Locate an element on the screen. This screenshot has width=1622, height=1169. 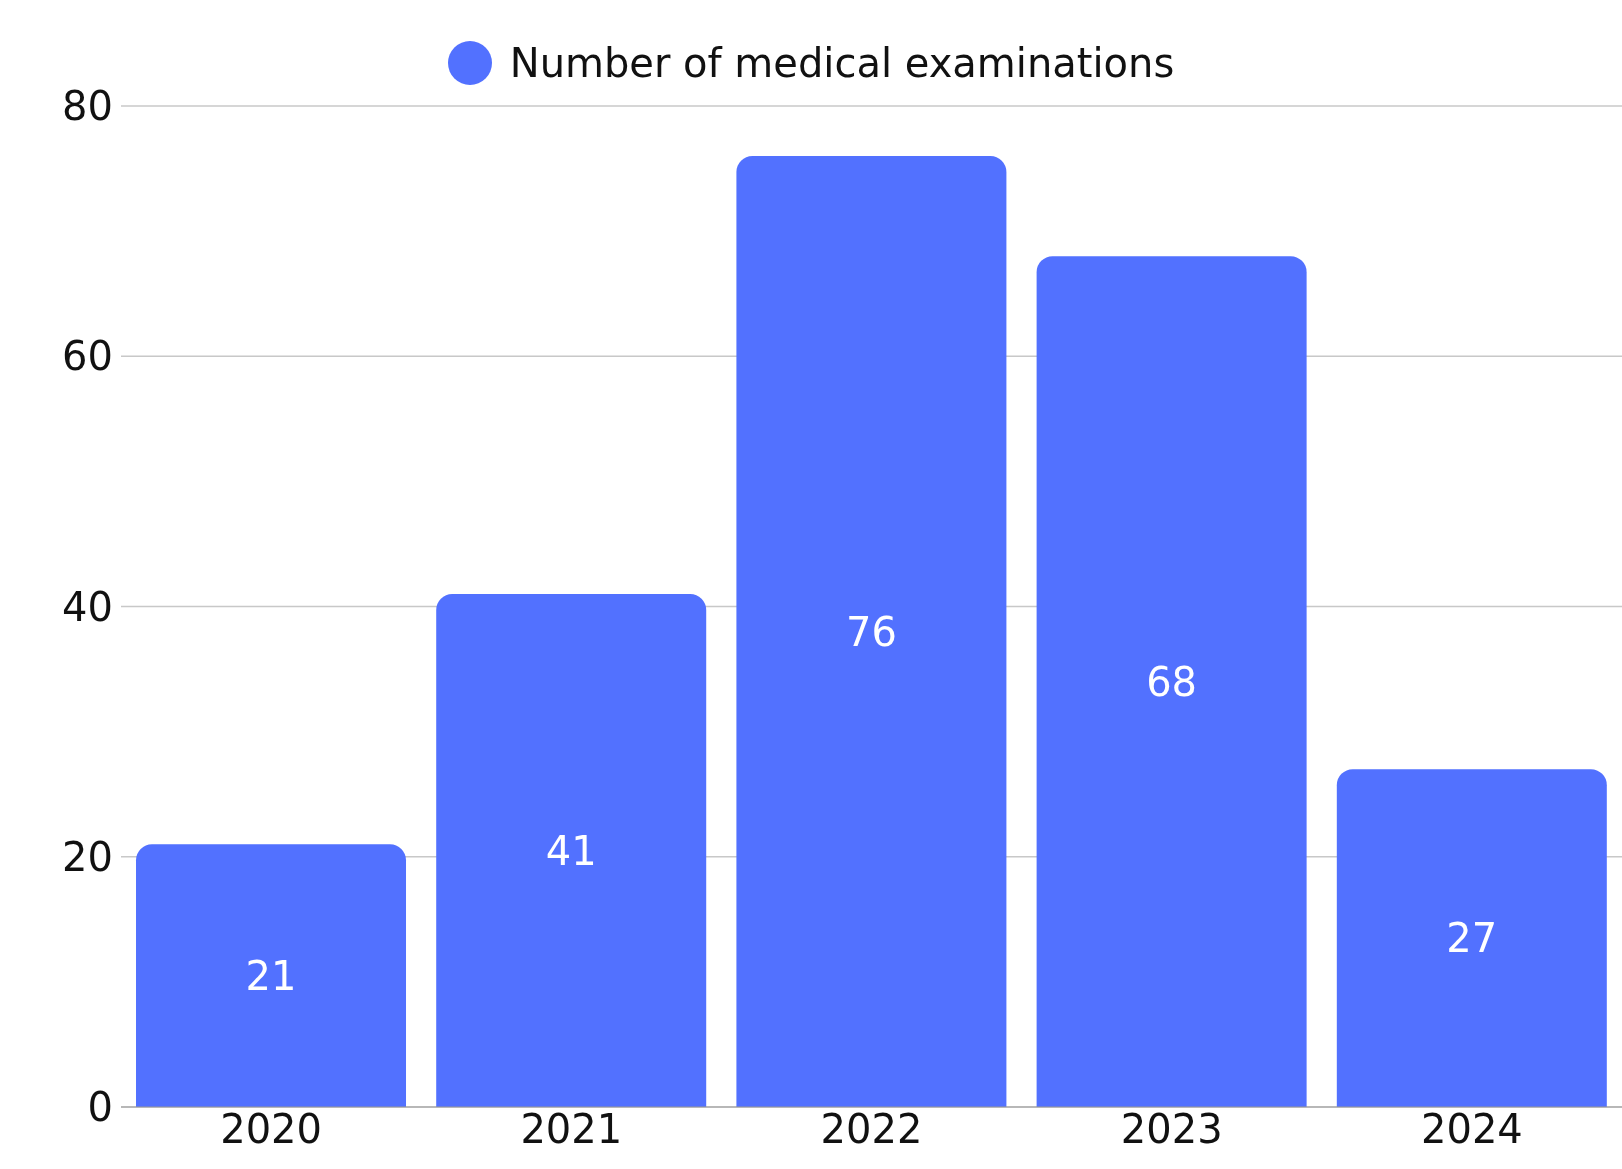
data-label: 68 is located at coordinates (1172, 681).